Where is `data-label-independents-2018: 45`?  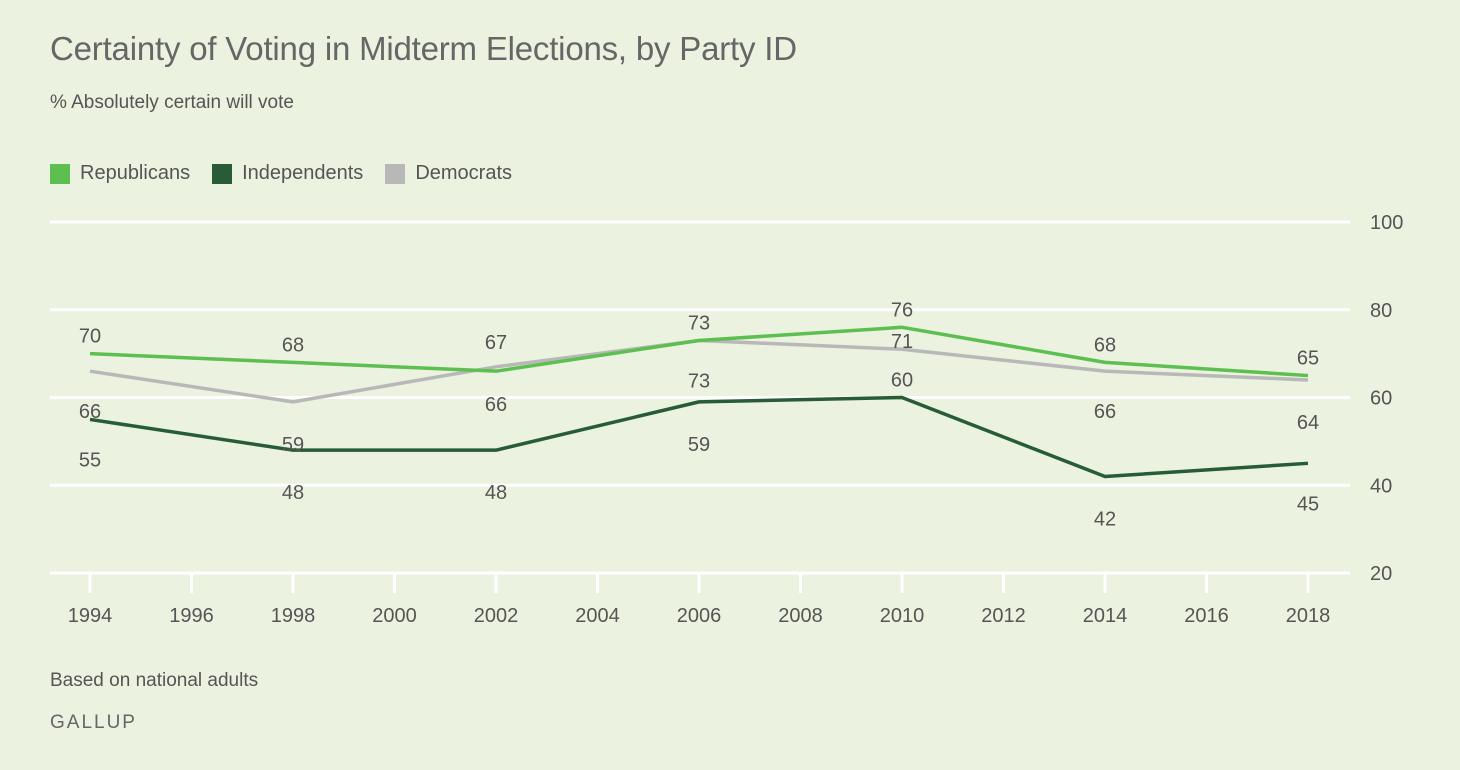 data-label-independents-2018: 45 is located at coordinates (1308, 504).